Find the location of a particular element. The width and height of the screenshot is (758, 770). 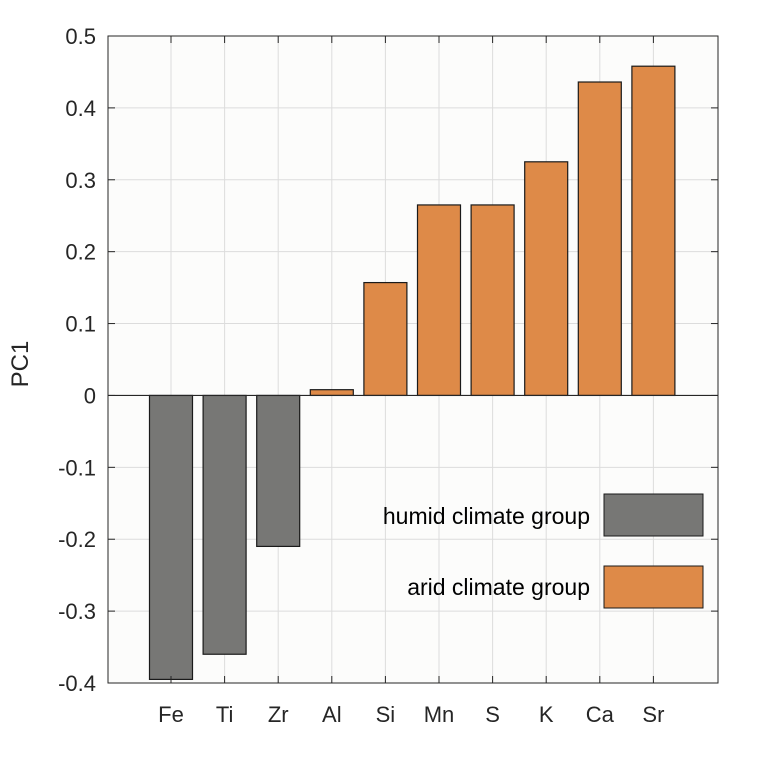

x-tick-label: Mn is located at coordinates (439, 714).